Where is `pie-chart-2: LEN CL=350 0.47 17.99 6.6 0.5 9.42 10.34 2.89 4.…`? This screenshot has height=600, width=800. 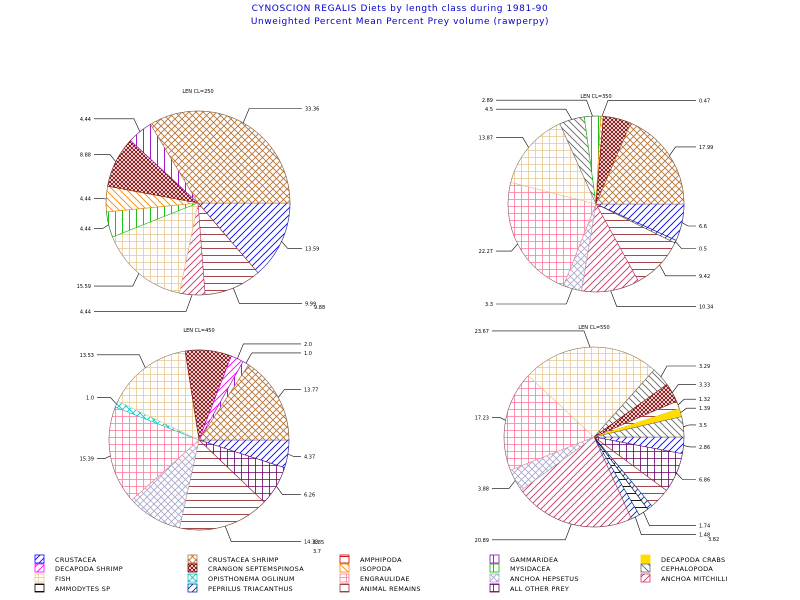
pie-chart-2: LEN CL=350 0.47 17.99 6.6 0.5 9.42 10.34 2.89 4.… is located at coordinates (596, 202).